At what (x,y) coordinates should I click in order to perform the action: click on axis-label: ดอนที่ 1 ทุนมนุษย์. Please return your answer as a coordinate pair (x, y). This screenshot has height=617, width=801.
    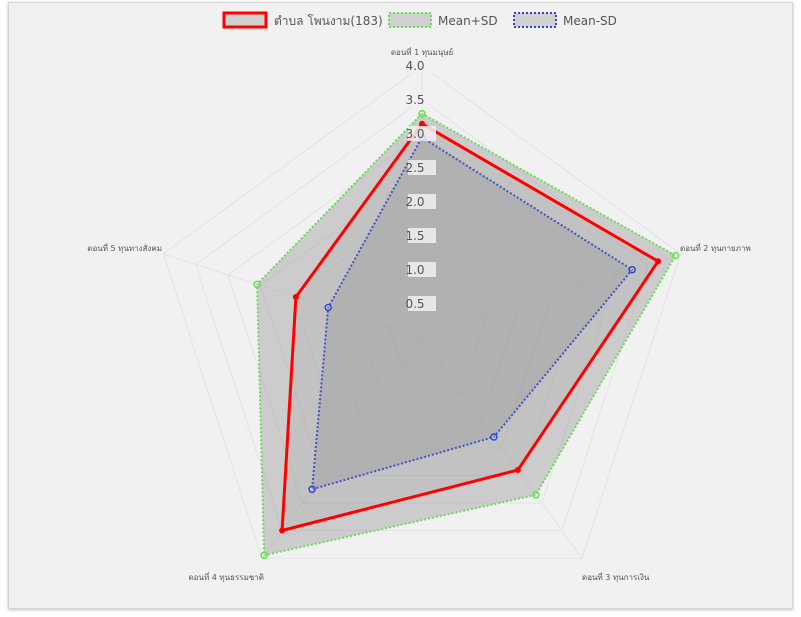
    Looking at the image, I should click on (422, 51).